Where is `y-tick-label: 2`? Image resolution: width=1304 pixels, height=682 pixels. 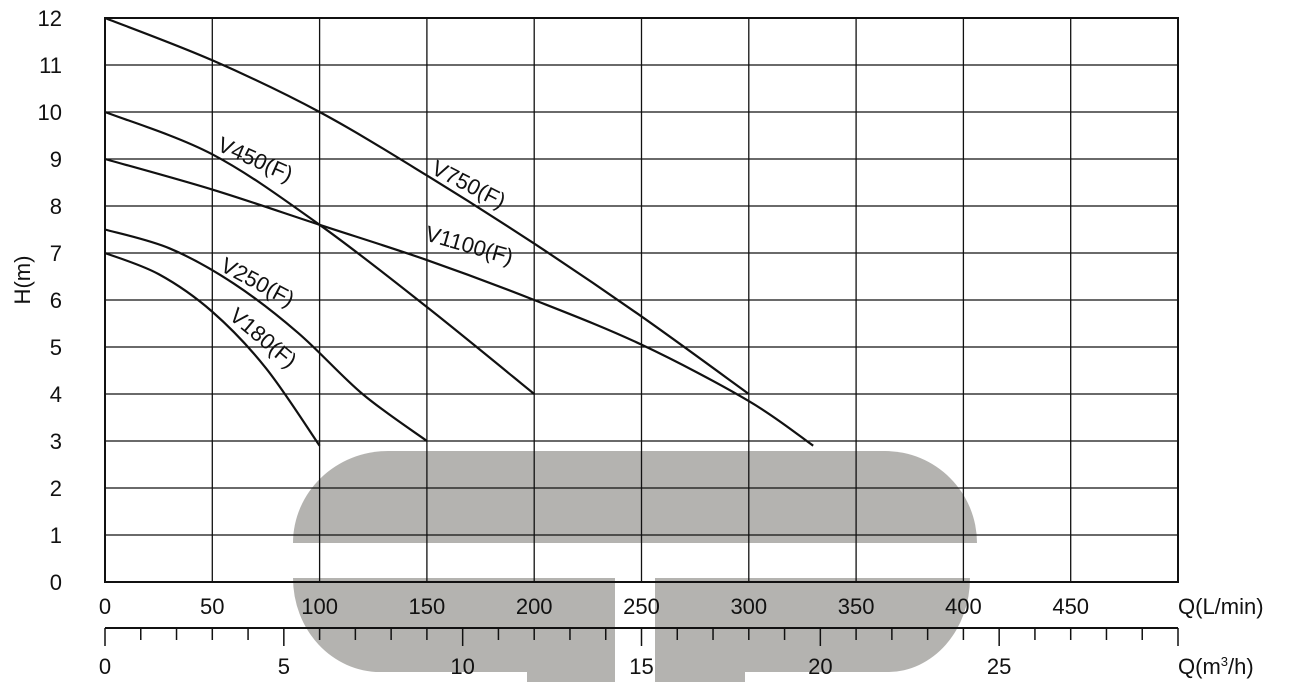 y-tick-label: 2 is located at coordinates (56, 488).